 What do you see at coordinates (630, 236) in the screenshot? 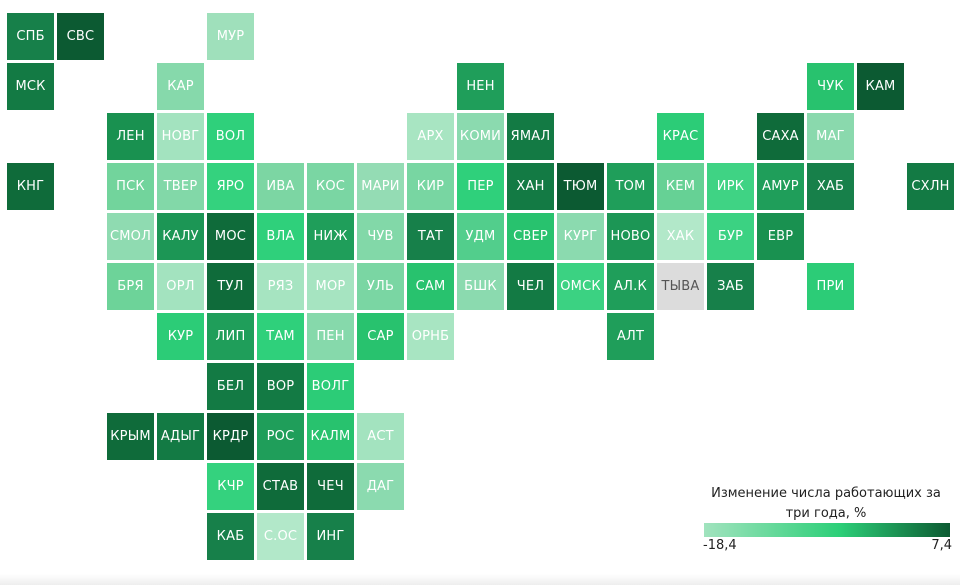
I see `region-tile: НОВО` at bounding box center [630, 236].